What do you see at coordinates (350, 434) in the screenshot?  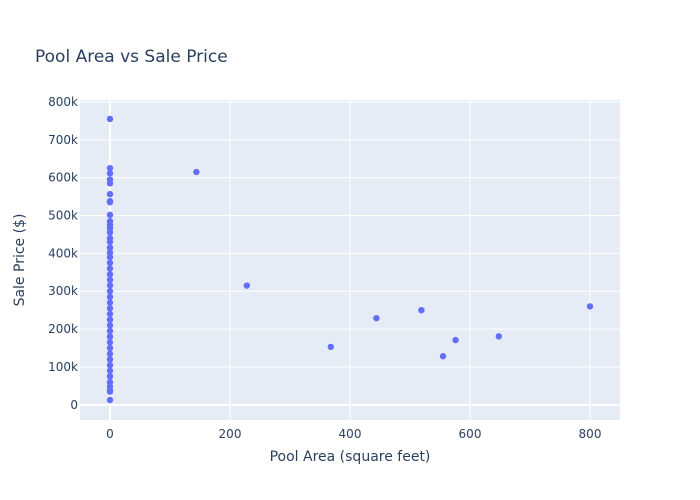 I see `x-tick-label: 400` at bounding box center [350, 434].